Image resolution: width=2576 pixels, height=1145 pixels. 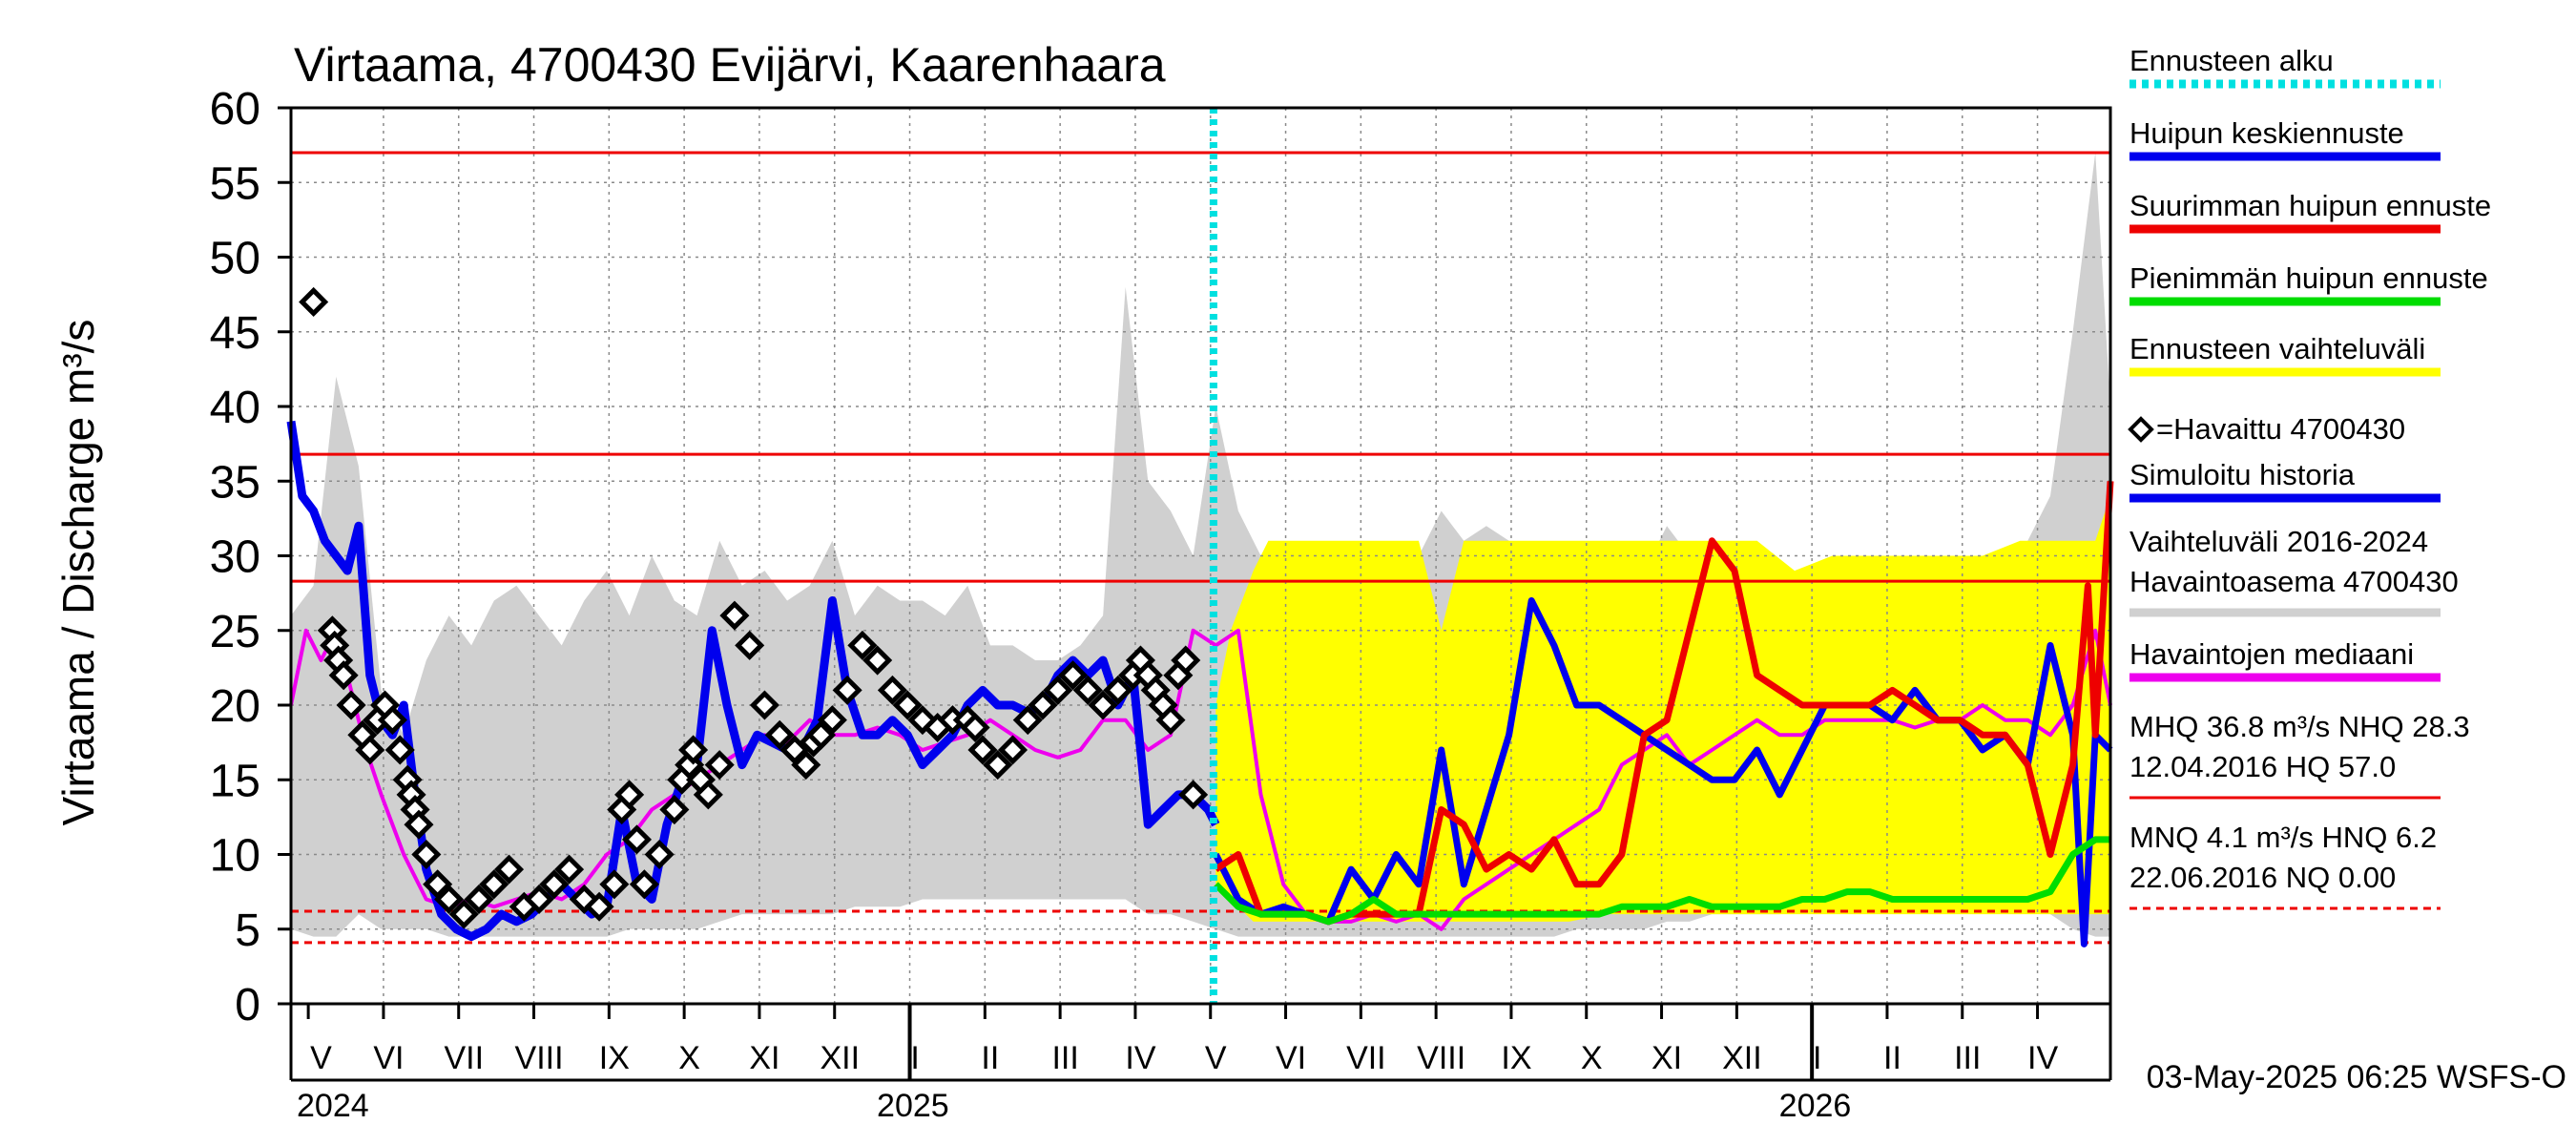 I want to click on legend-label-5: =Havaittu 4700430, so click(x=2280, y=429).